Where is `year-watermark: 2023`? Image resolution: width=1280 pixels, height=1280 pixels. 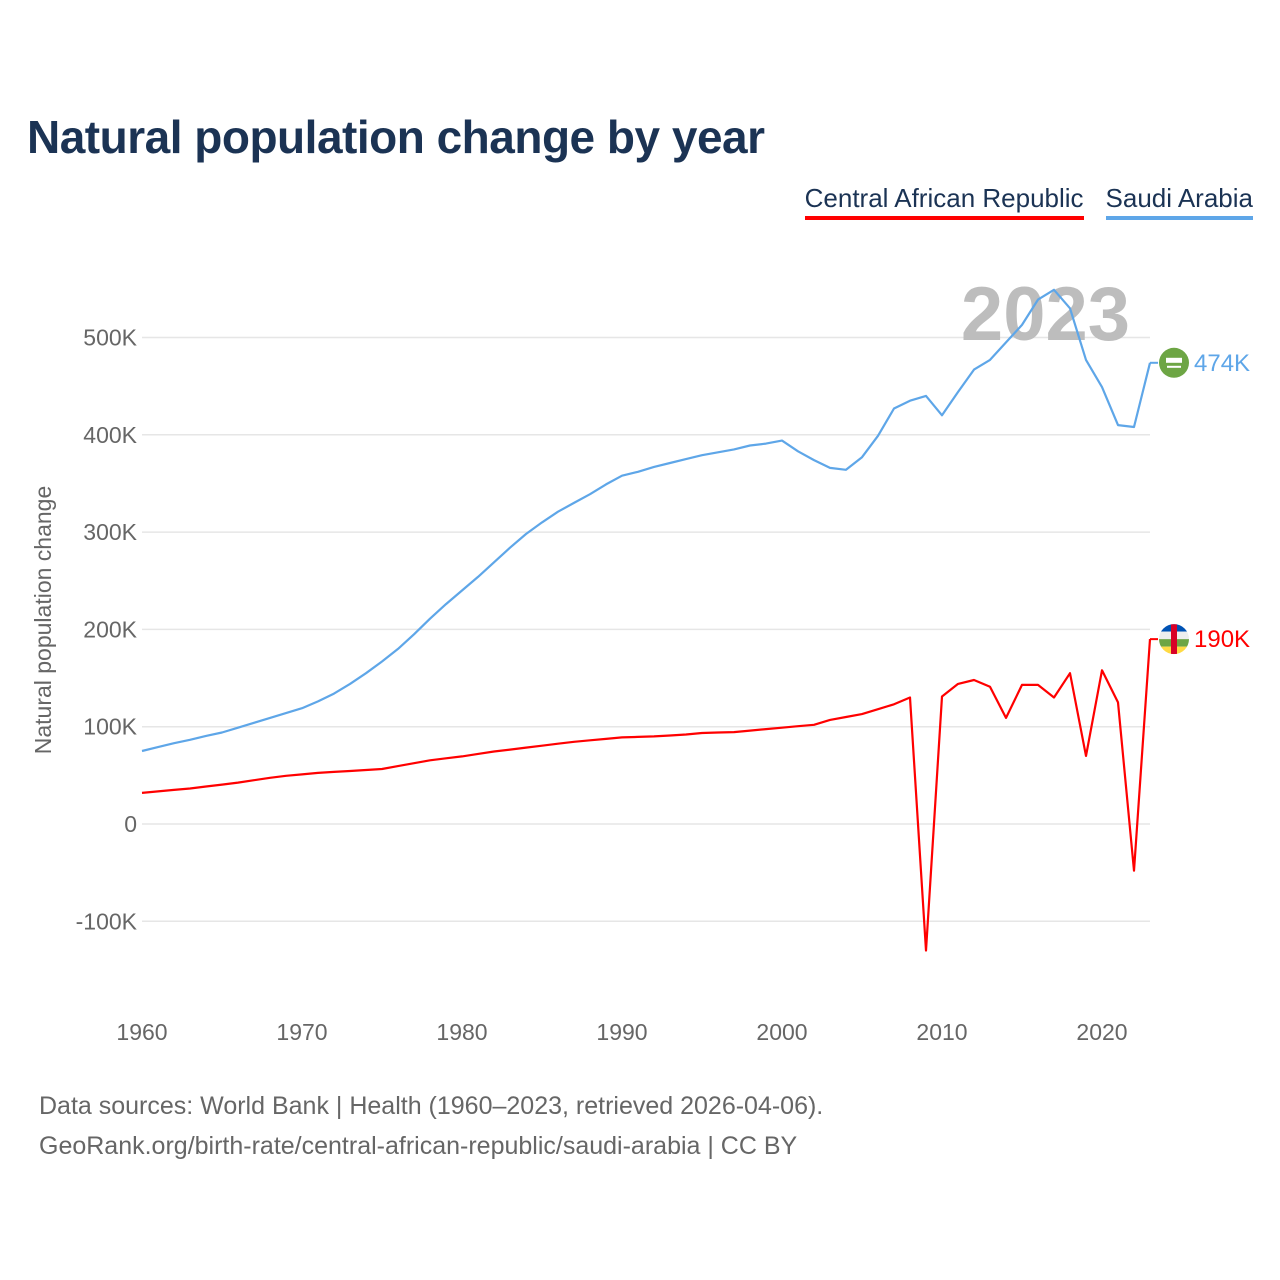 year-watermark: 2023 is located at coordinates (1045, 314).